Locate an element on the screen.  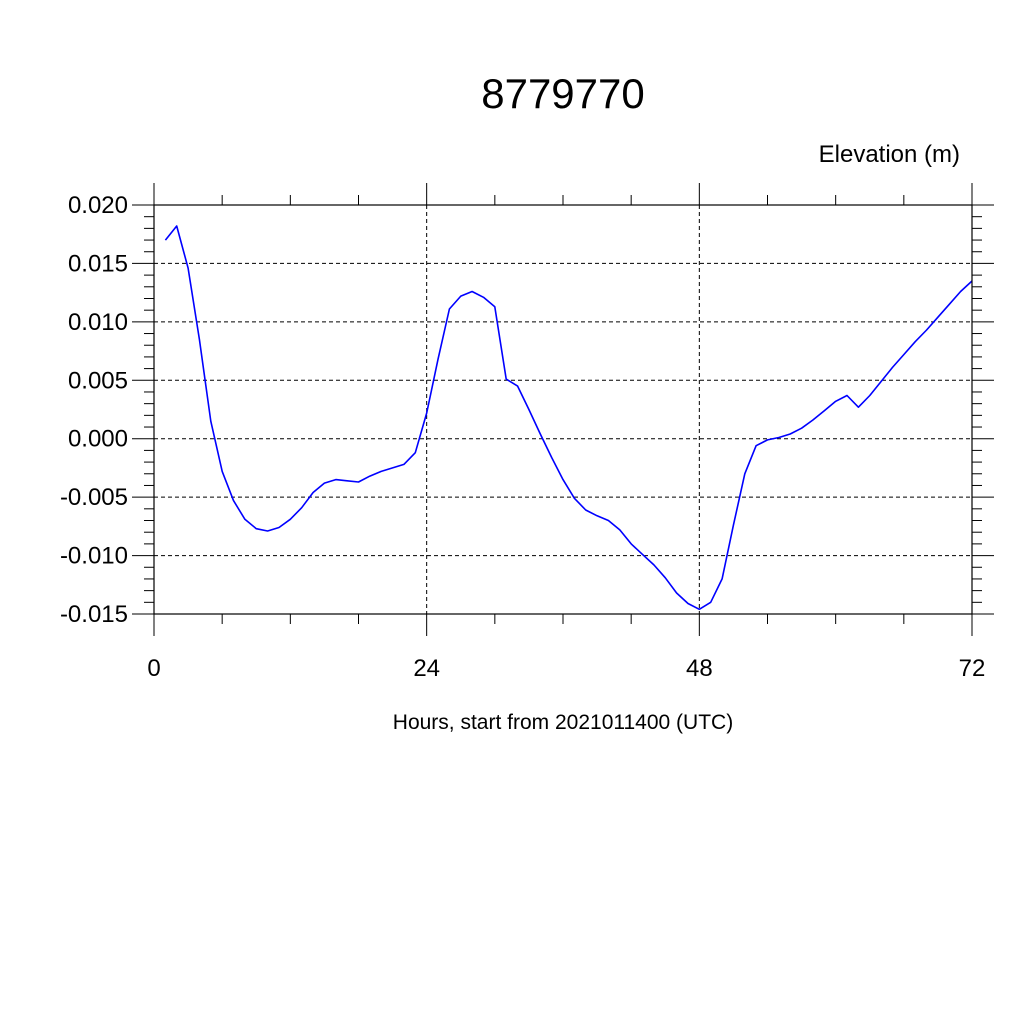
y-axis-label: Elevation (m) is located at coordinates (889, 154).